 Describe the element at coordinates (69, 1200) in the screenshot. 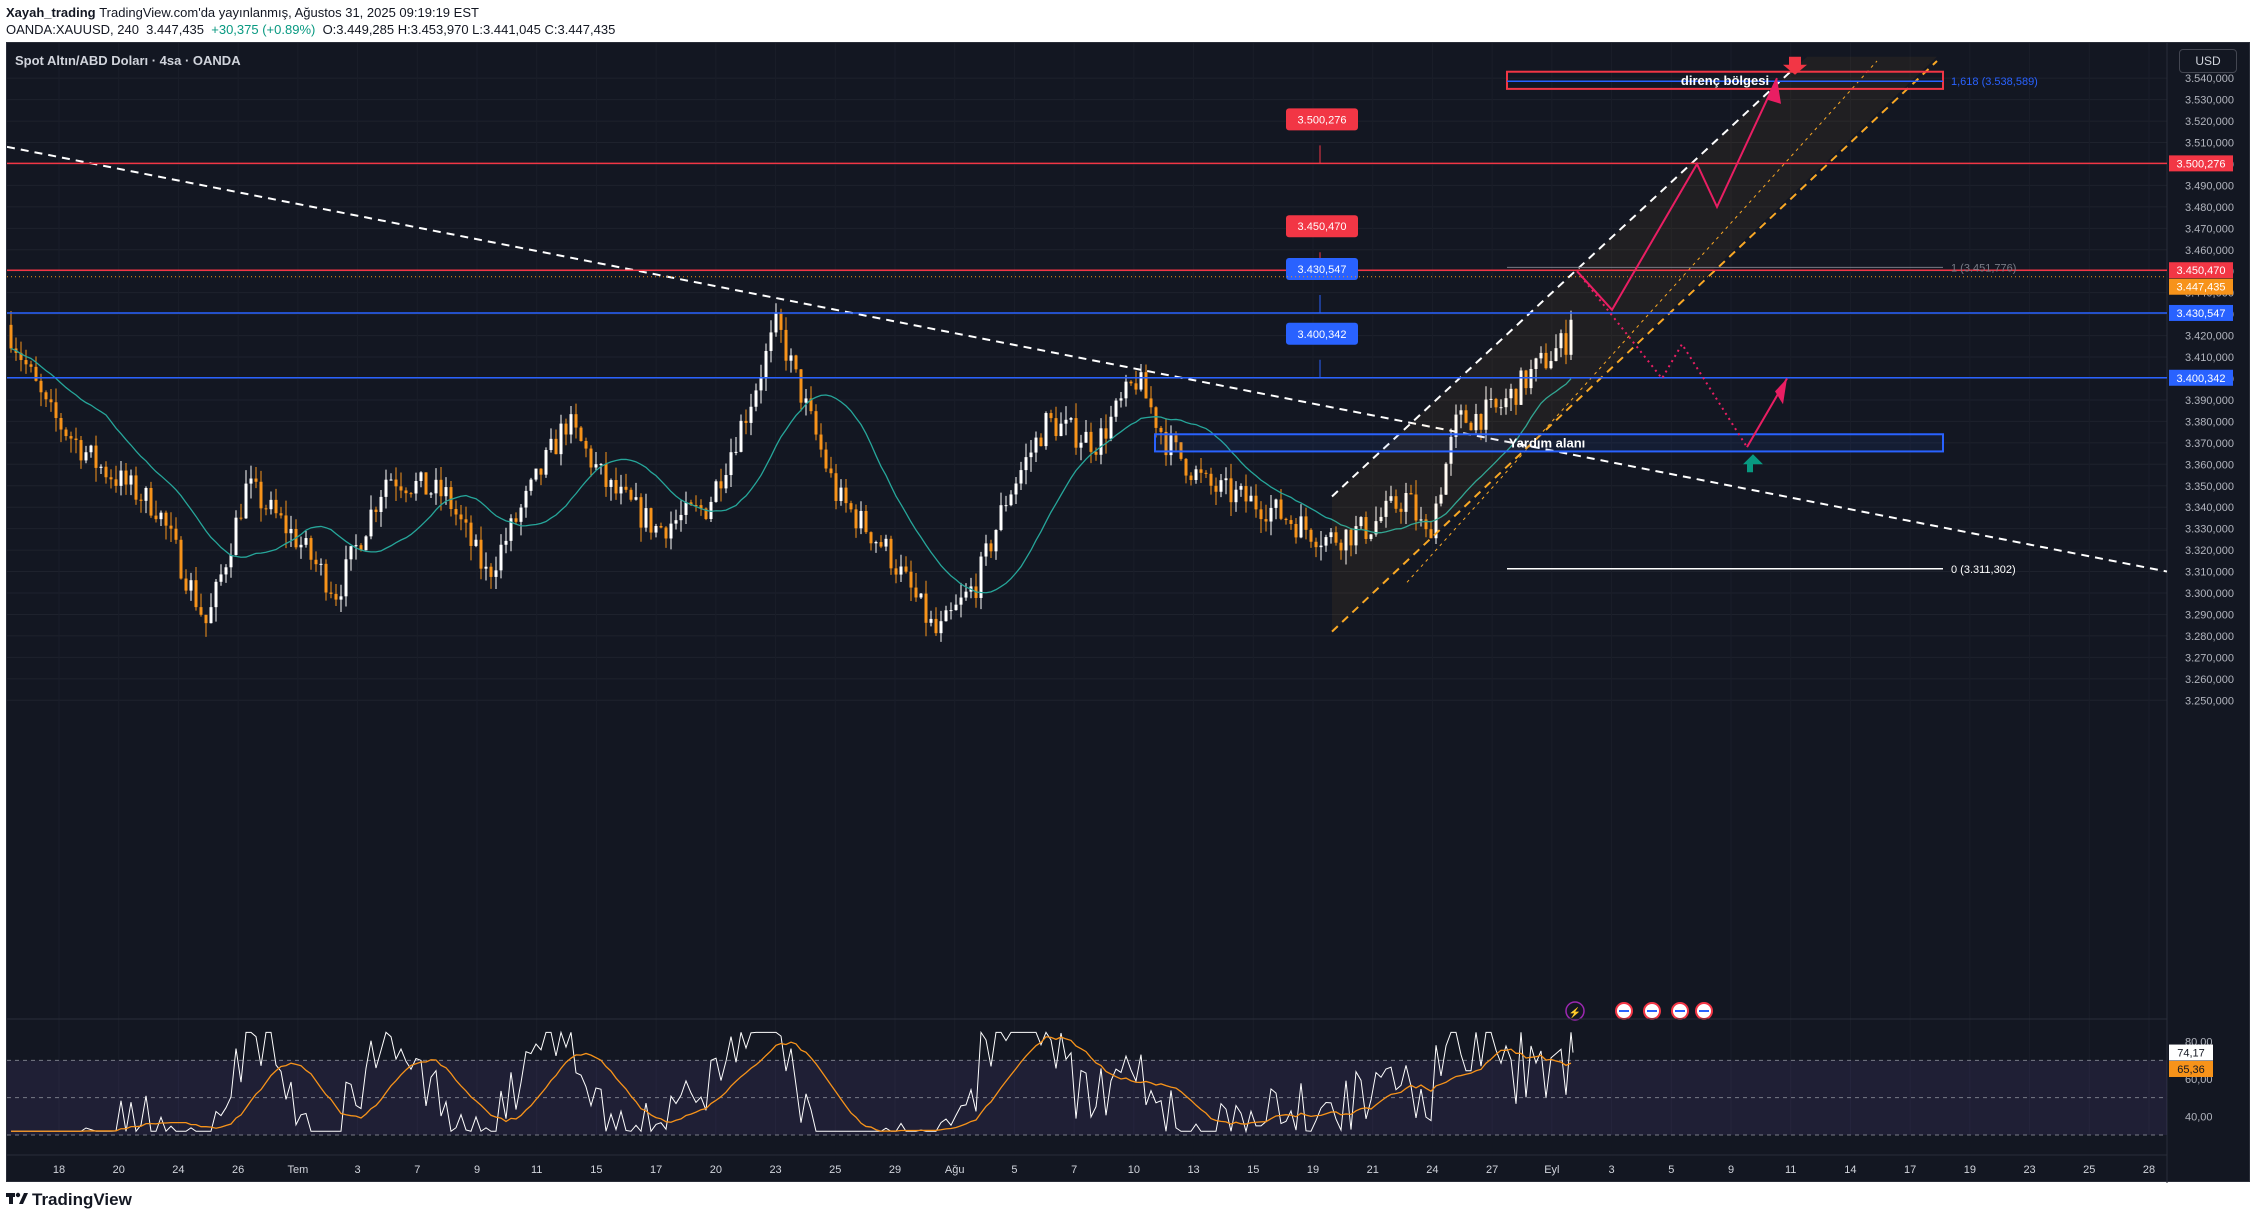

I see `tradingview-footer: TradingView` at that location.